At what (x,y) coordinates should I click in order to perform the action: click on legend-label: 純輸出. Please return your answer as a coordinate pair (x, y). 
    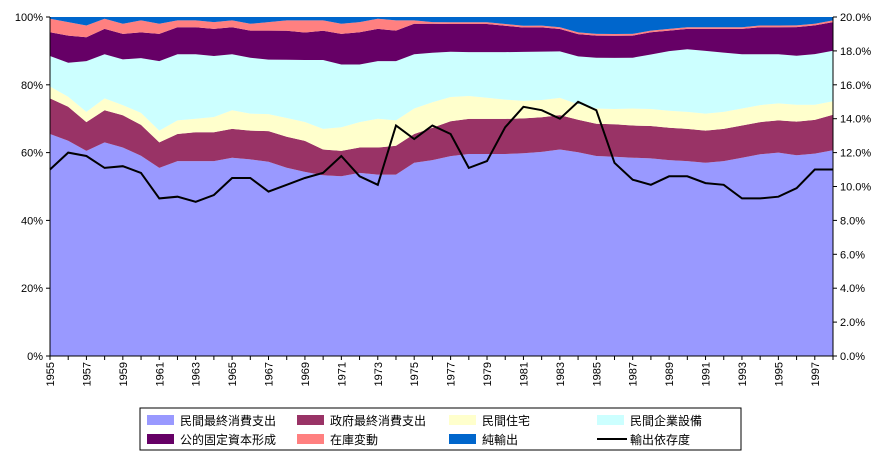
    Looking at the image, I should click on (500, 439).